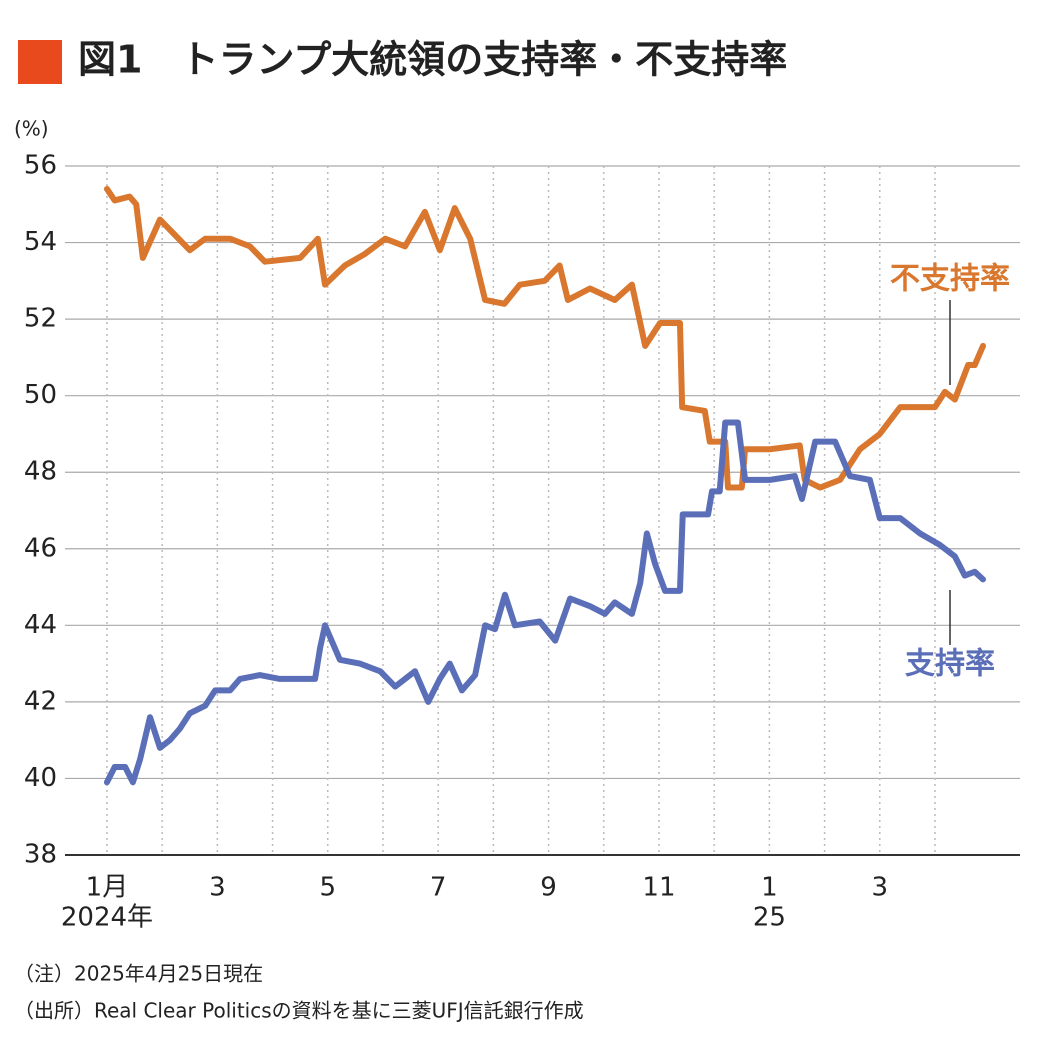  I want to click on title-marker, so click(40, 62).